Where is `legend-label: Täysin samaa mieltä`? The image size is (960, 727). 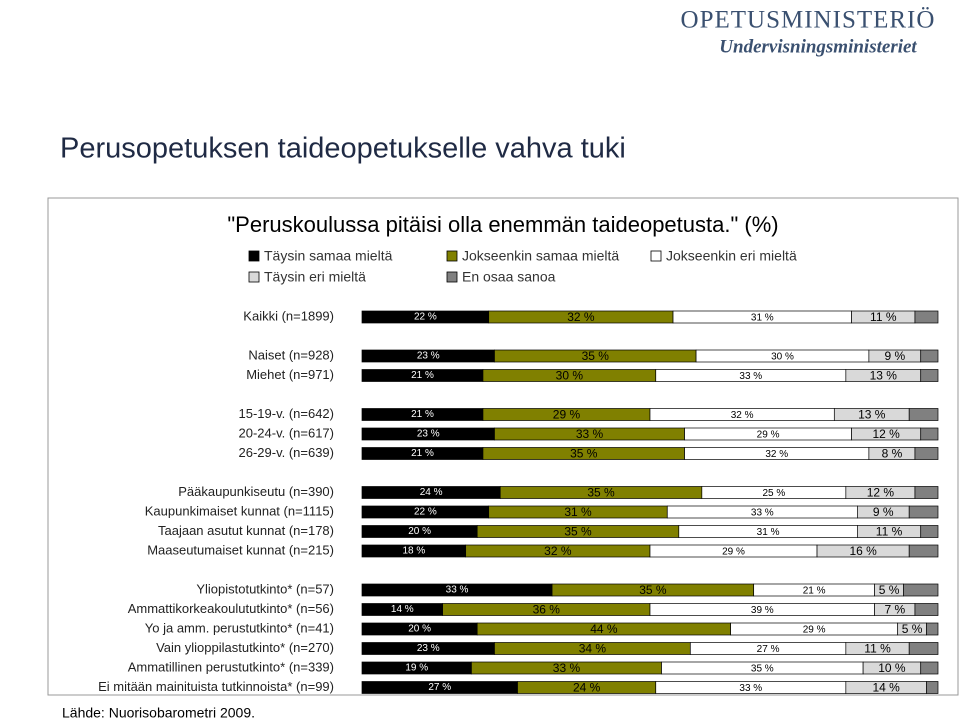
legend-label: Täysin samaa mieltä is located at coordinates (328, 256).